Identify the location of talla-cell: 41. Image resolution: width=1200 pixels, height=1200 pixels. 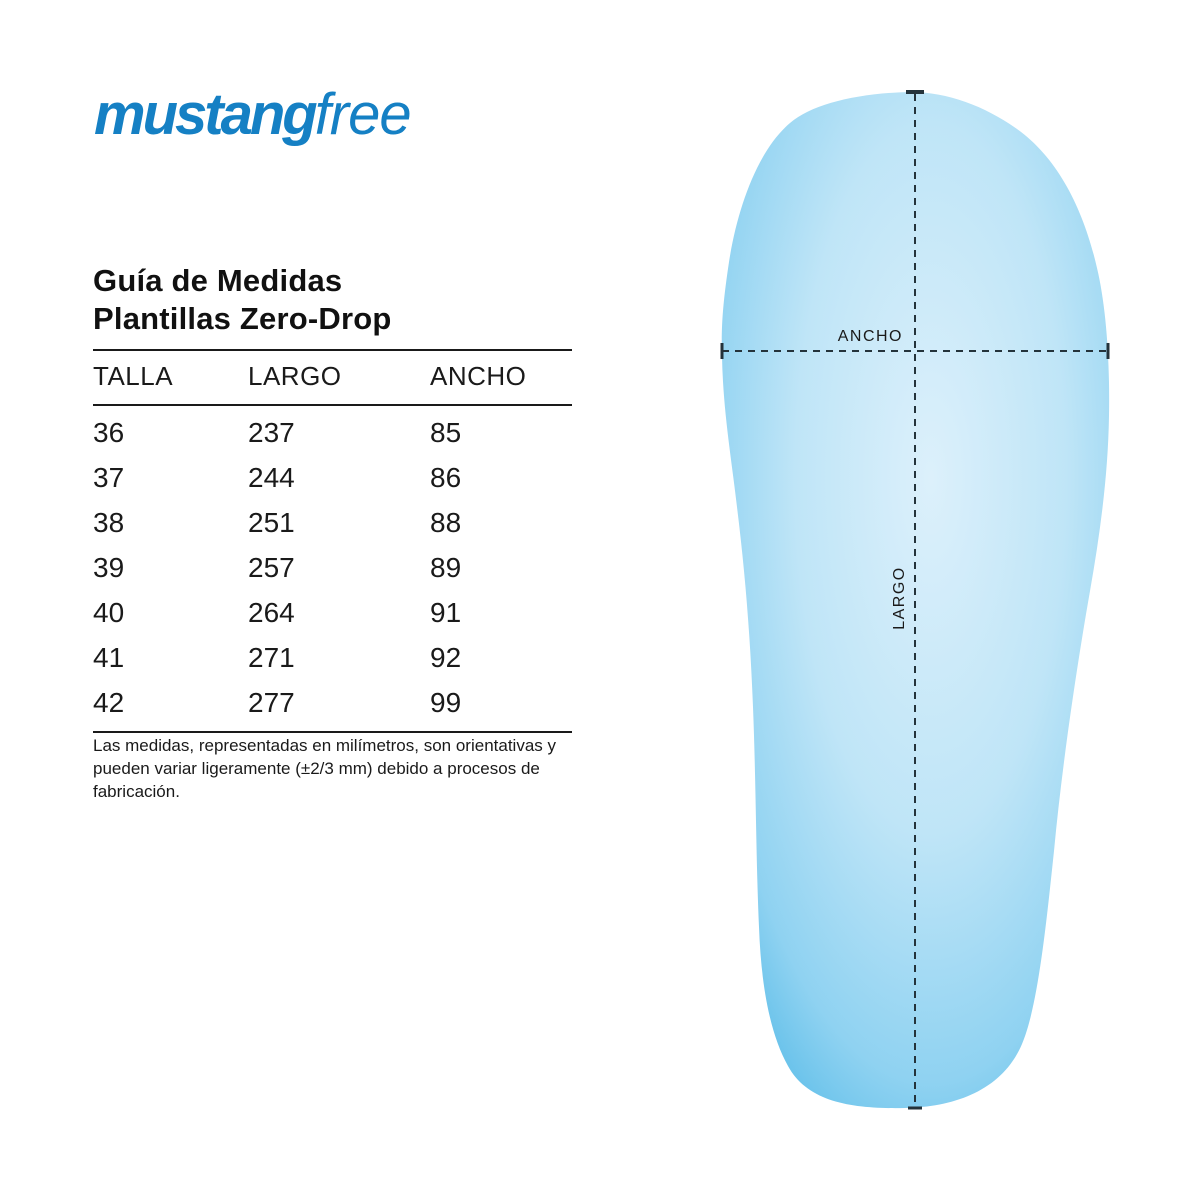
(109, 657).